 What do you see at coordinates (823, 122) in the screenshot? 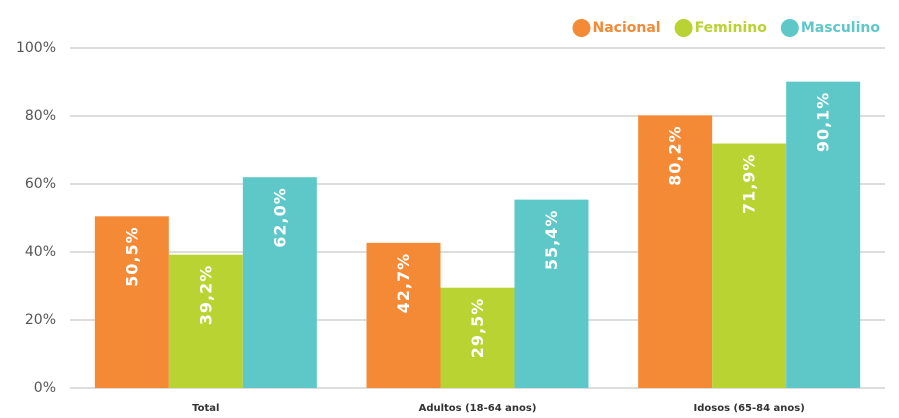
I see `data-label: 90,1%` at bounding box center [823, 122].